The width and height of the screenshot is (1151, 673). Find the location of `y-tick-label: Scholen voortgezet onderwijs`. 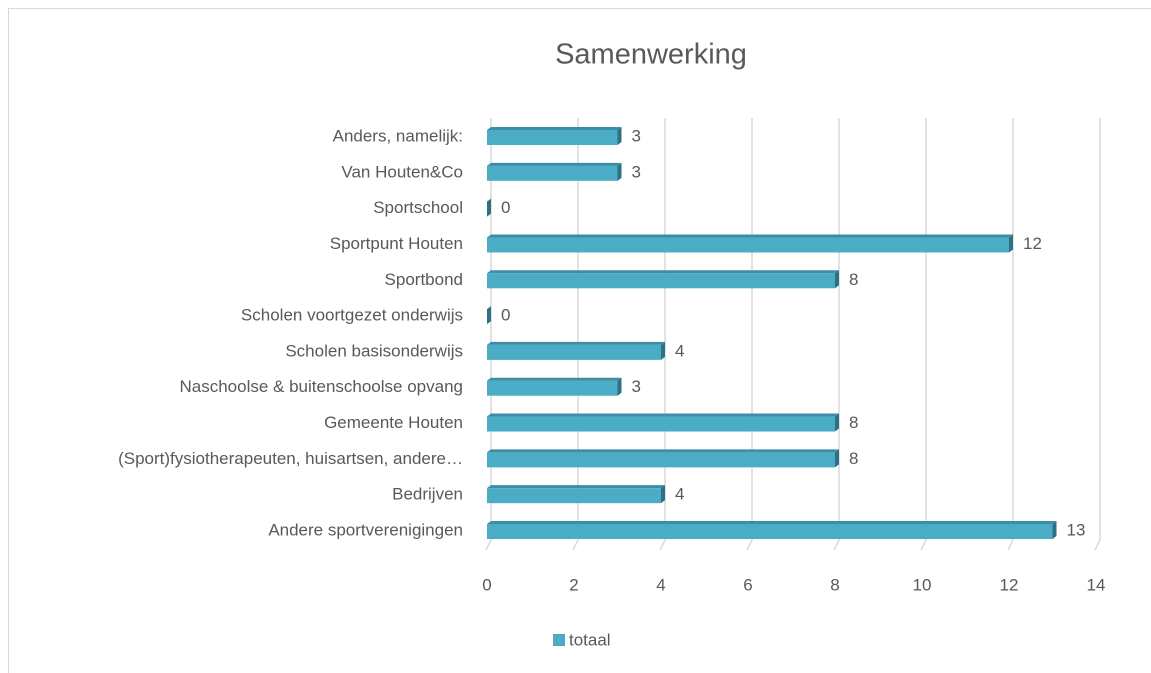

y-tick-label: Scholen voortgezet onderwijs is located at coordinates (352, 315).